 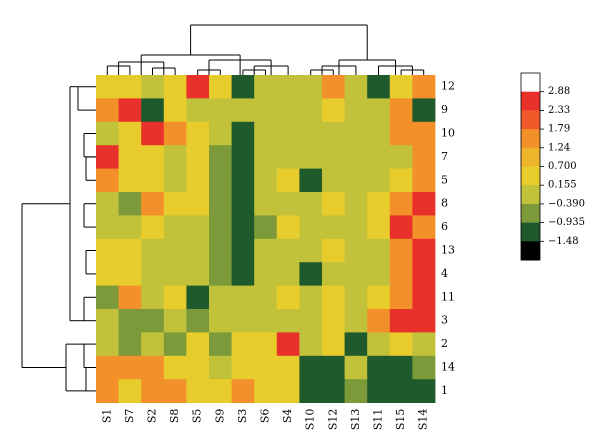 I want to click on column-label-S8: S8, so click(x=174, y=416).